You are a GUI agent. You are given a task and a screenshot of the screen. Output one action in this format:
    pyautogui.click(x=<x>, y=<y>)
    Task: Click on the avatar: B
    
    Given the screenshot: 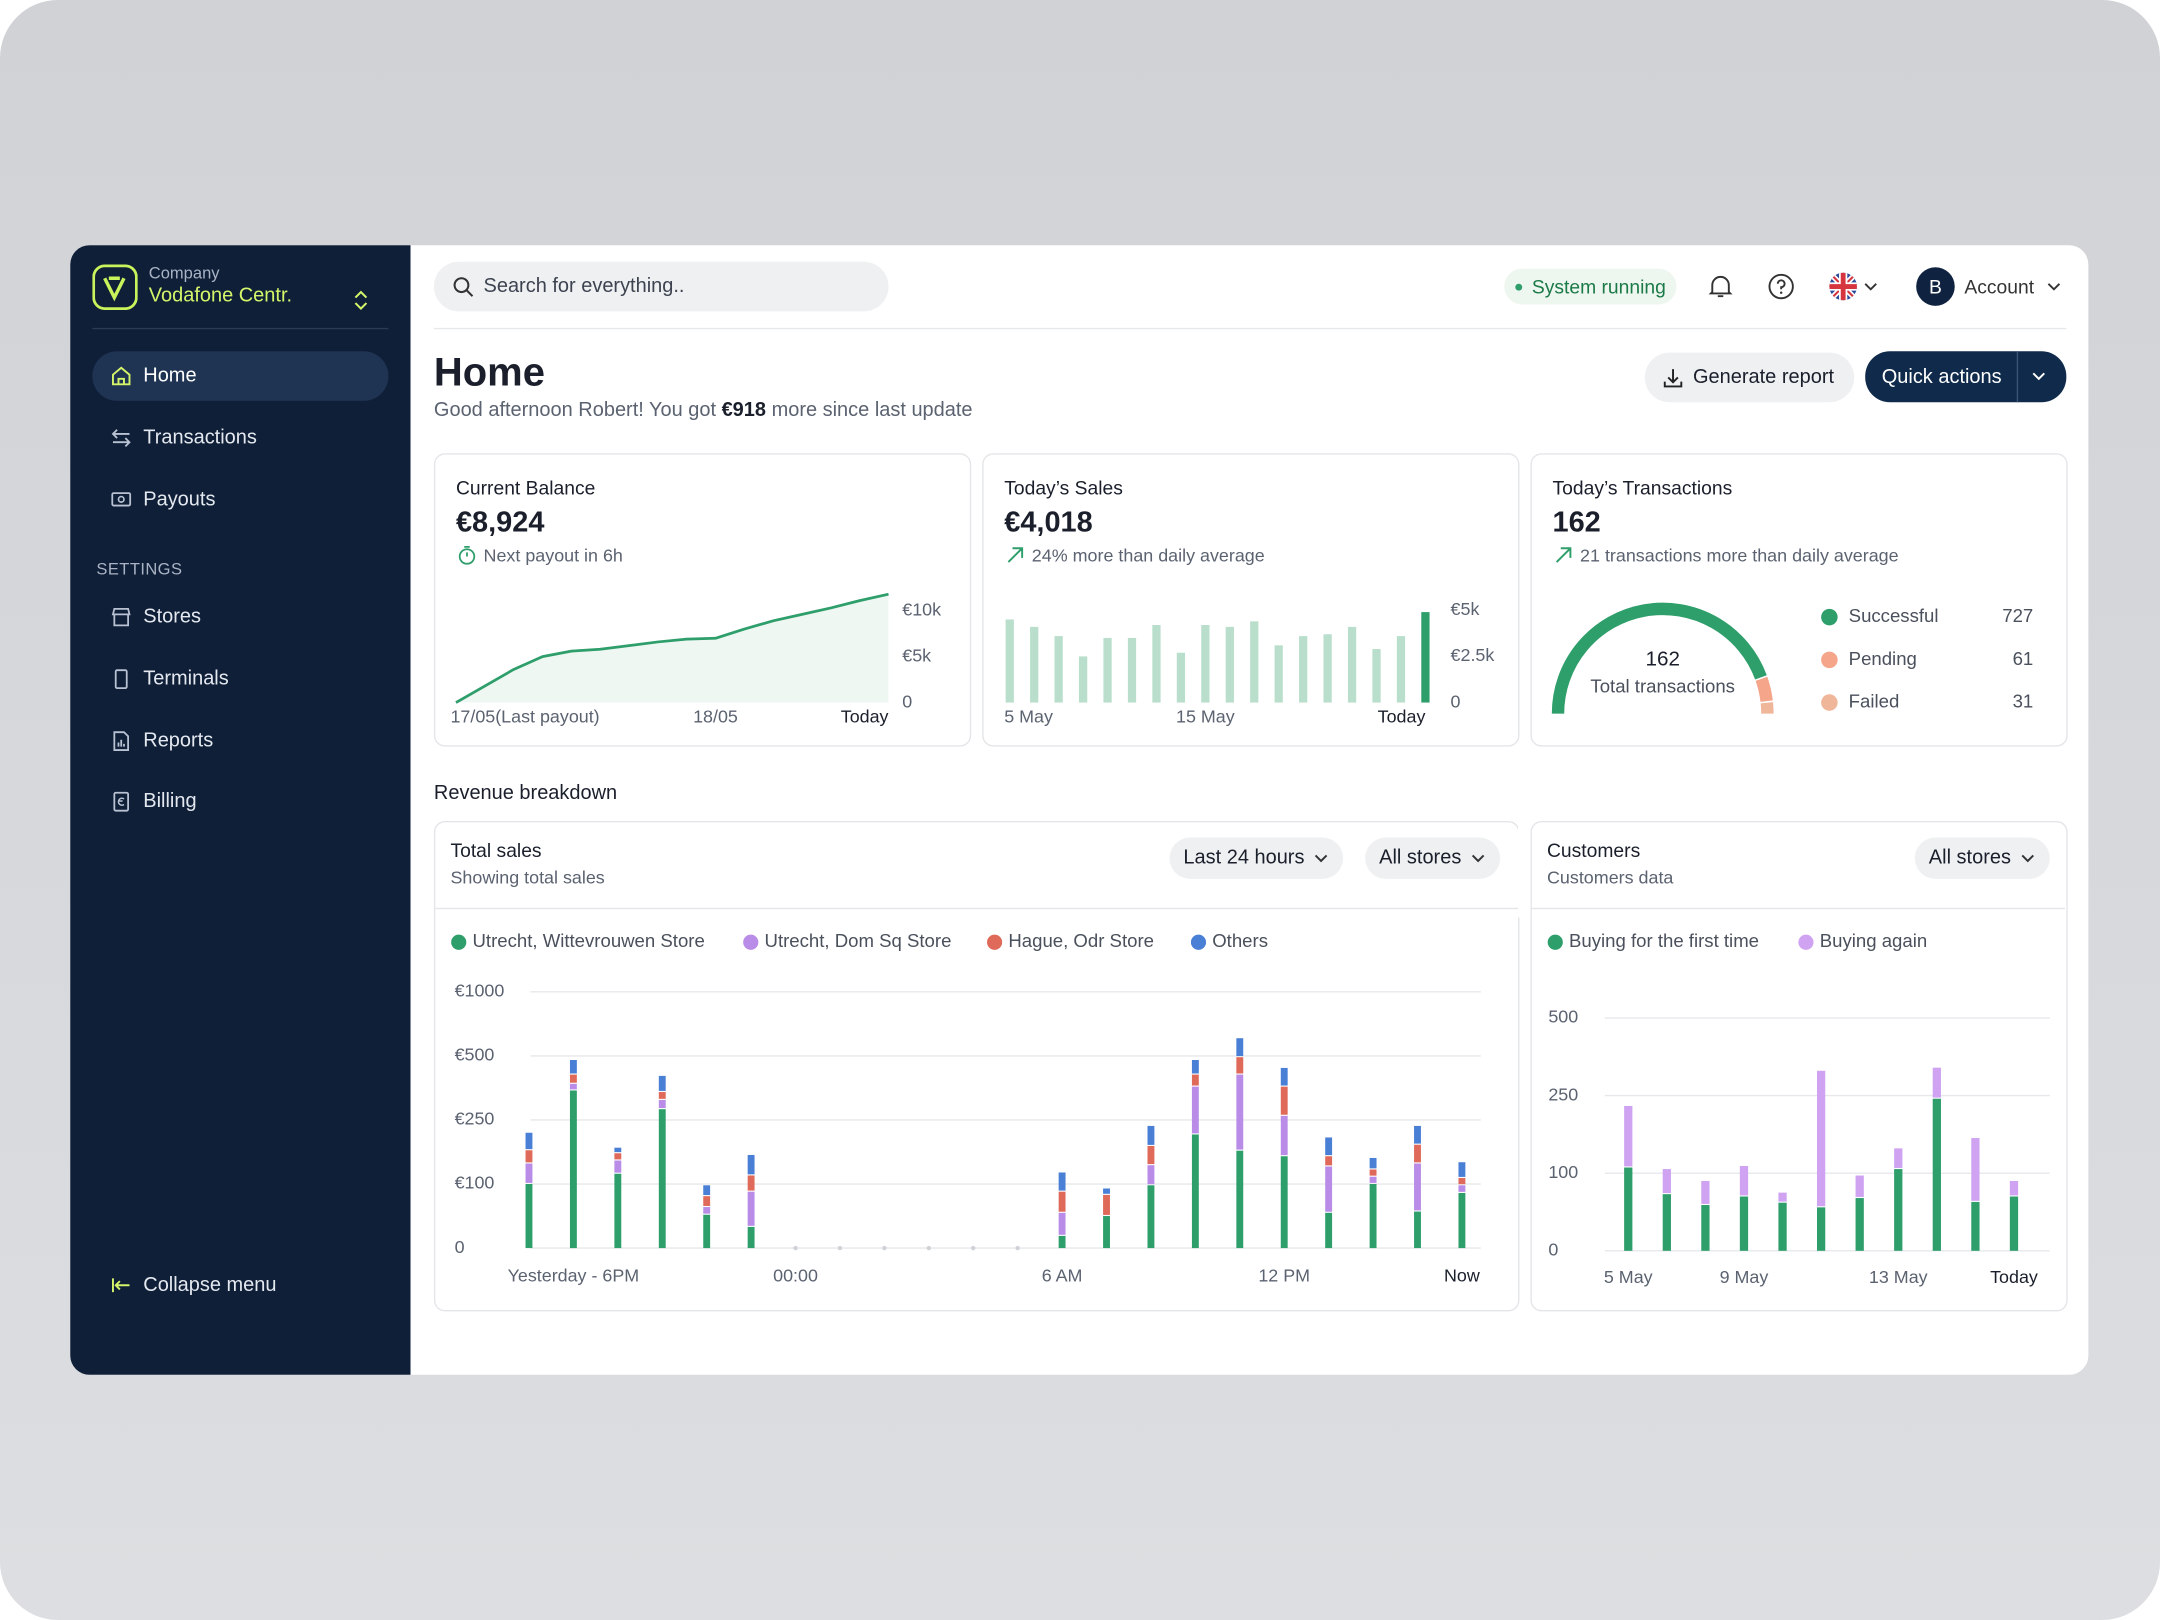 What is the action you would take?
    pyautogui.click(x=1935, y=286)
    